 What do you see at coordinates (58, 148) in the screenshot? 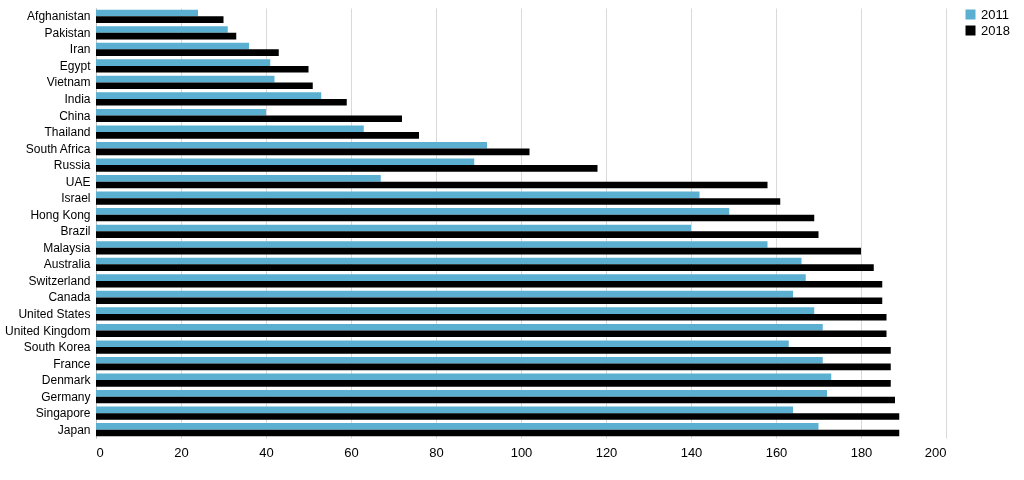
I see `y-tick-label: South Africa` at bounding box center [58, 148].